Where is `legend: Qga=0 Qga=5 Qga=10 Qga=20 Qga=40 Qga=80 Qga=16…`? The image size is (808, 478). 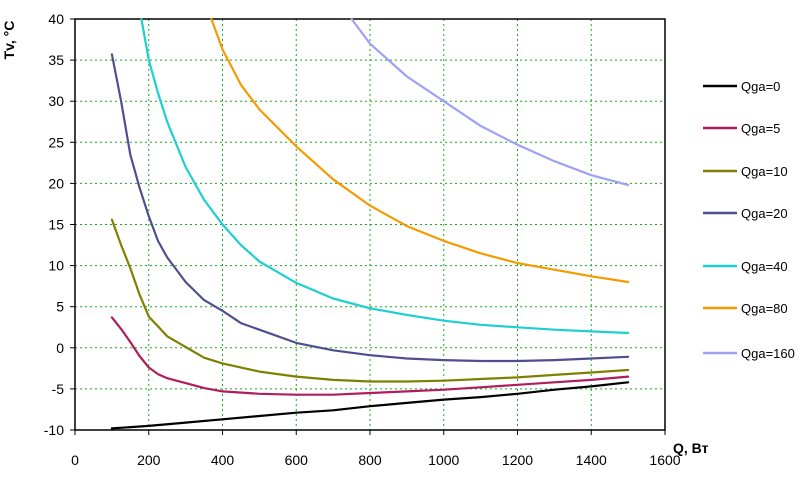 legend: Qga=0 Qga=5 Qga=10 Qga=20 Qga=40 Qga=80 Qga=16… is located at coordinates (749, 220).